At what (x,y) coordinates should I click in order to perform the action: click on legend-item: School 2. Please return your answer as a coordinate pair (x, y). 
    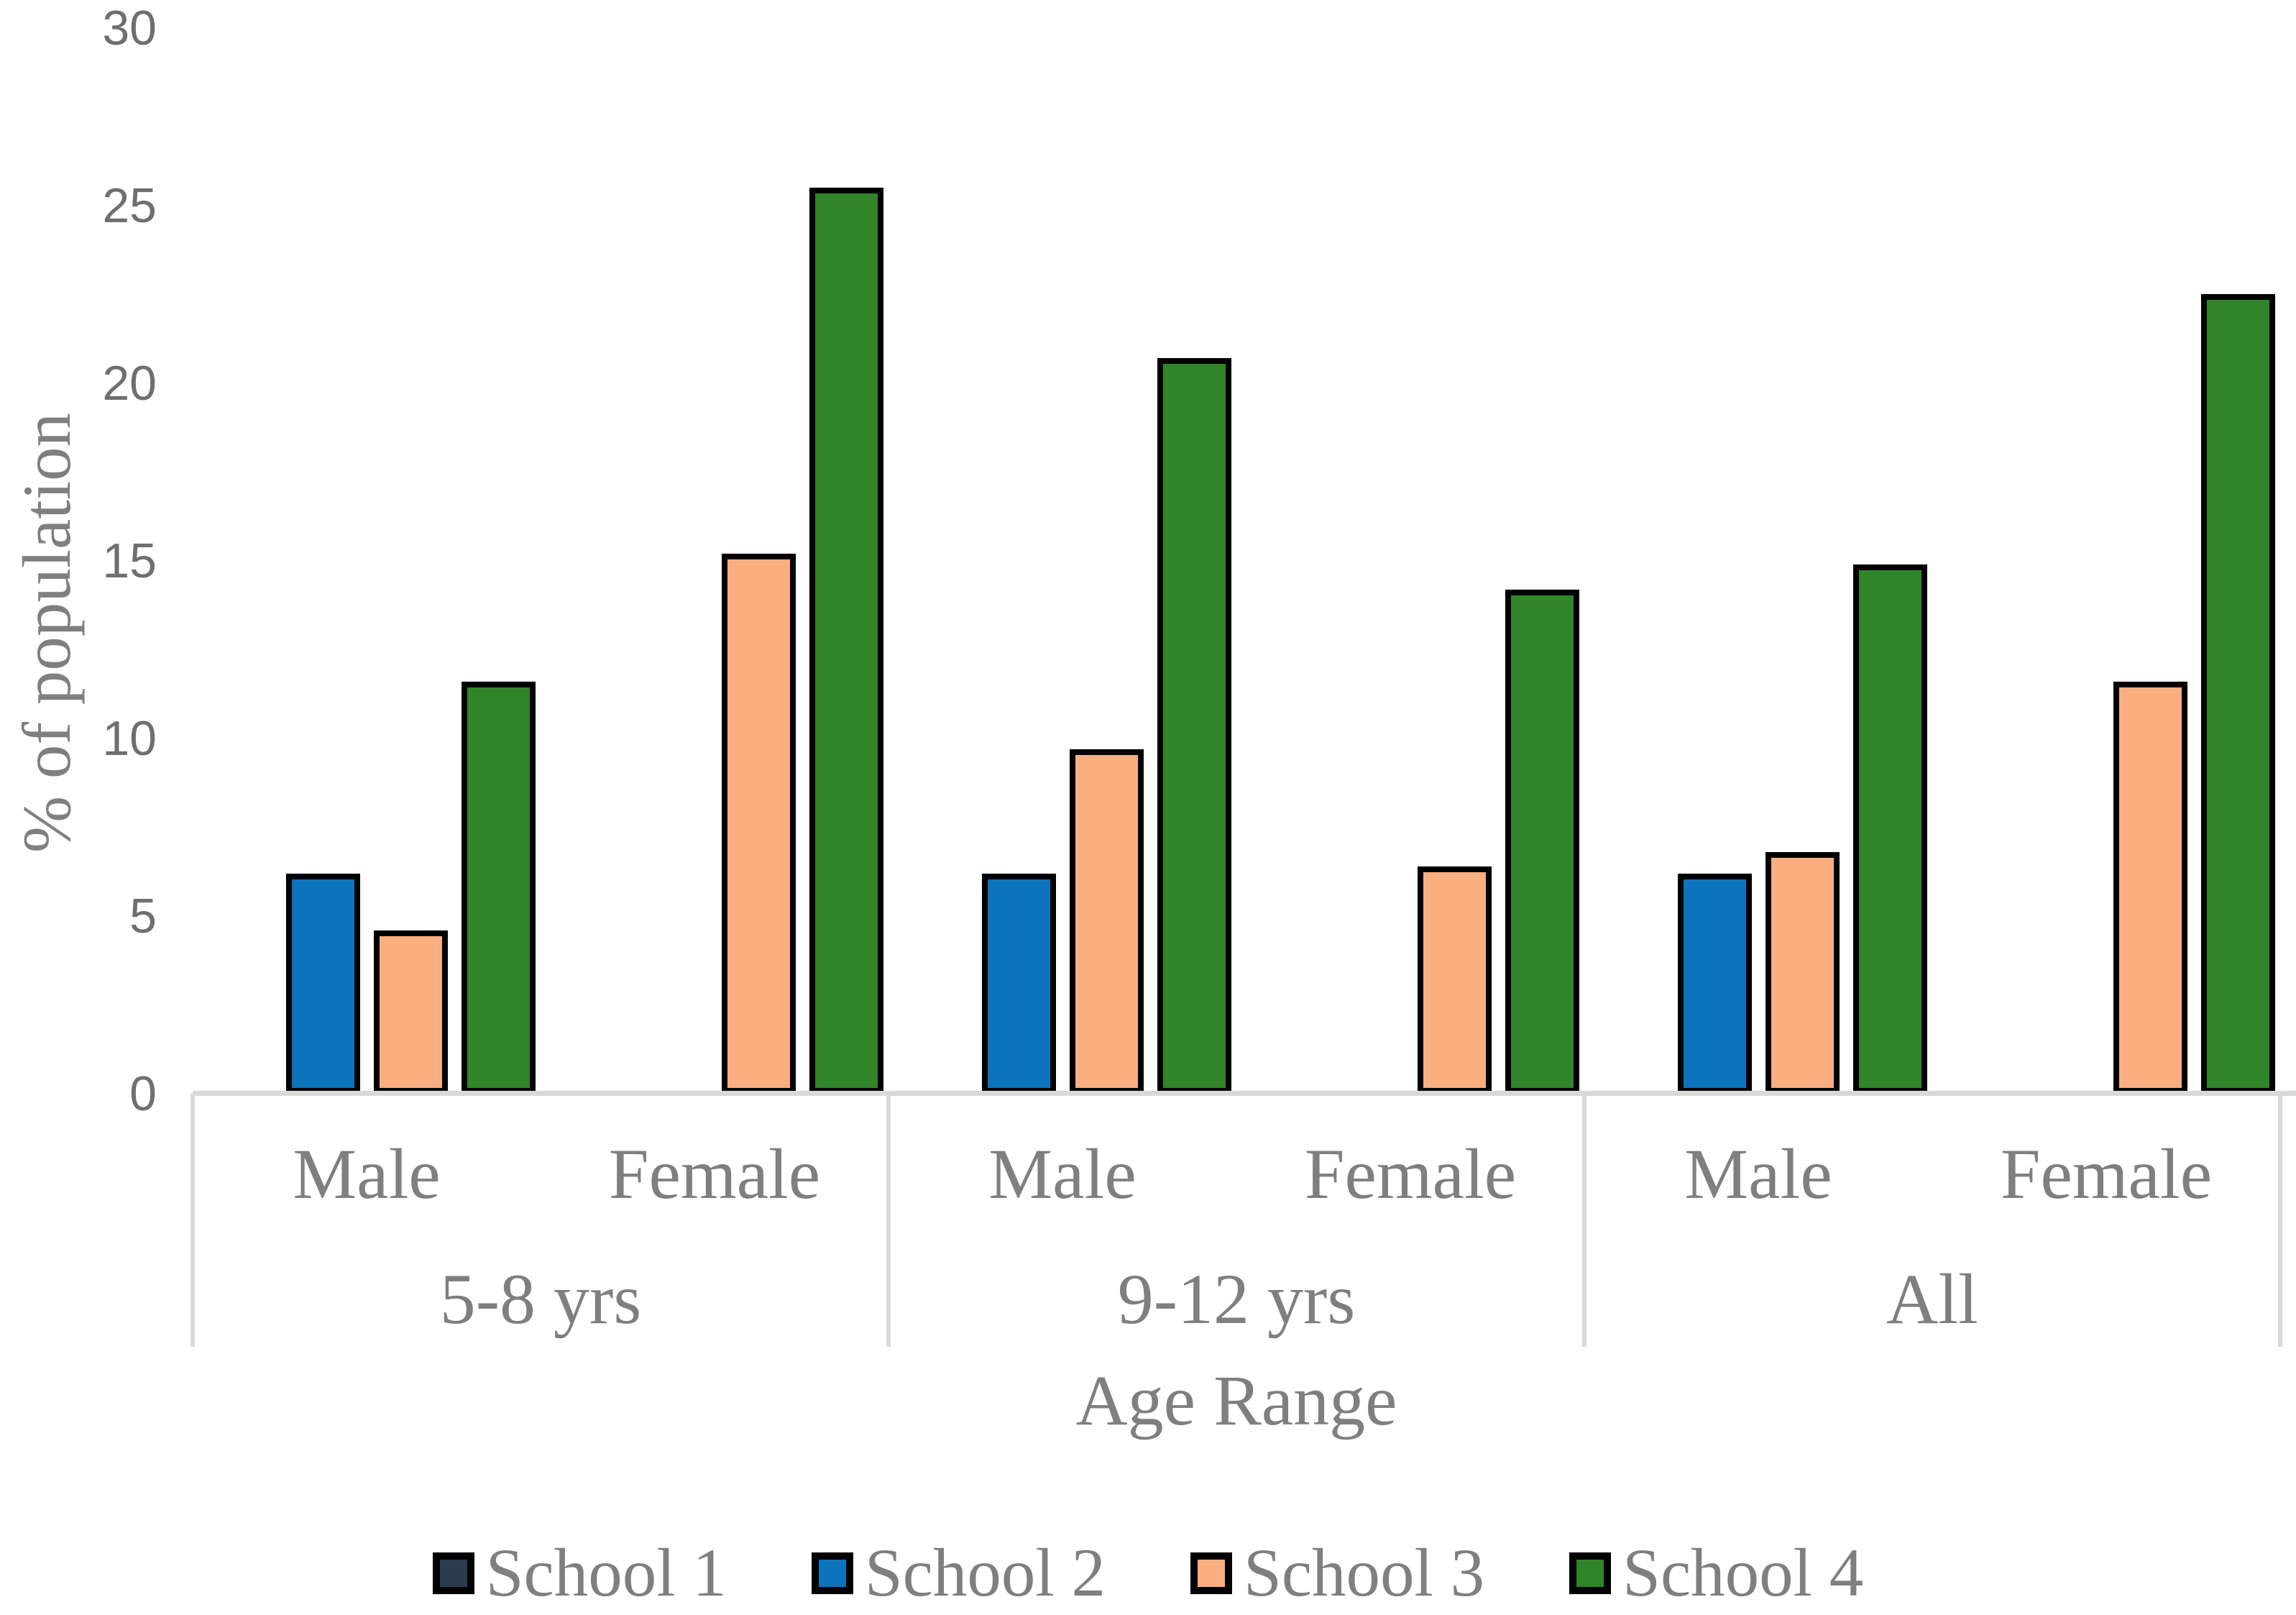
    Looking at the image, I should click on (959, 1573).